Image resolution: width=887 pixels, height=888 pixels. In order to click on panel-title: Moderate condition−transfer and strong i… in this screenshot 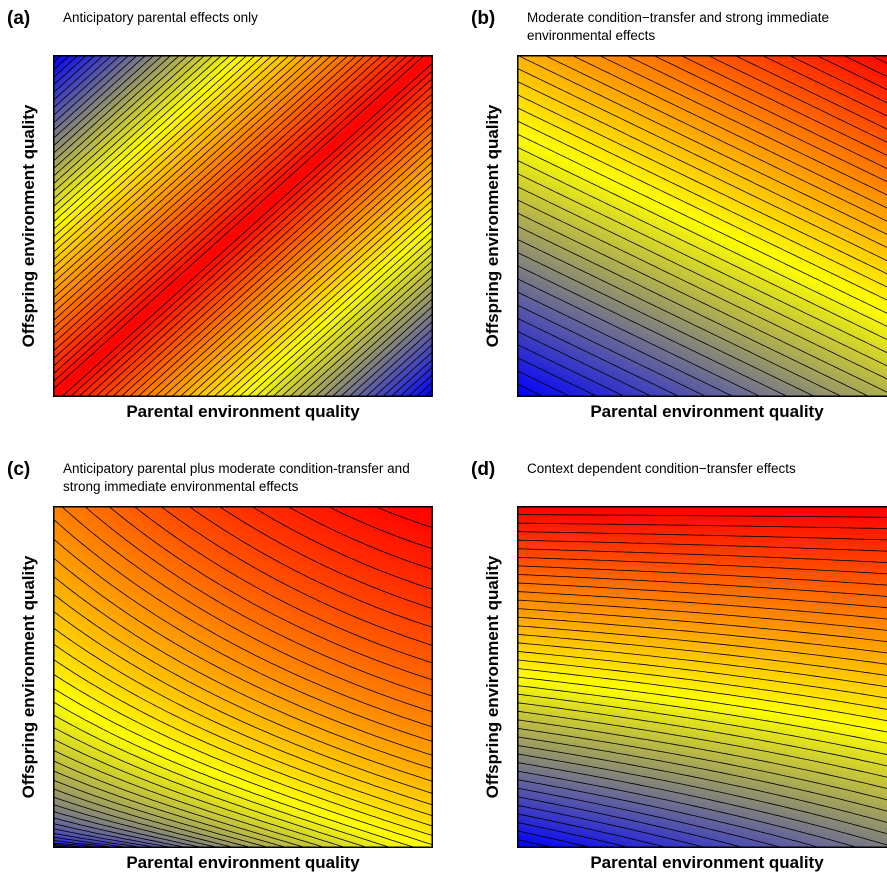, I will do `click(678, 26)`.